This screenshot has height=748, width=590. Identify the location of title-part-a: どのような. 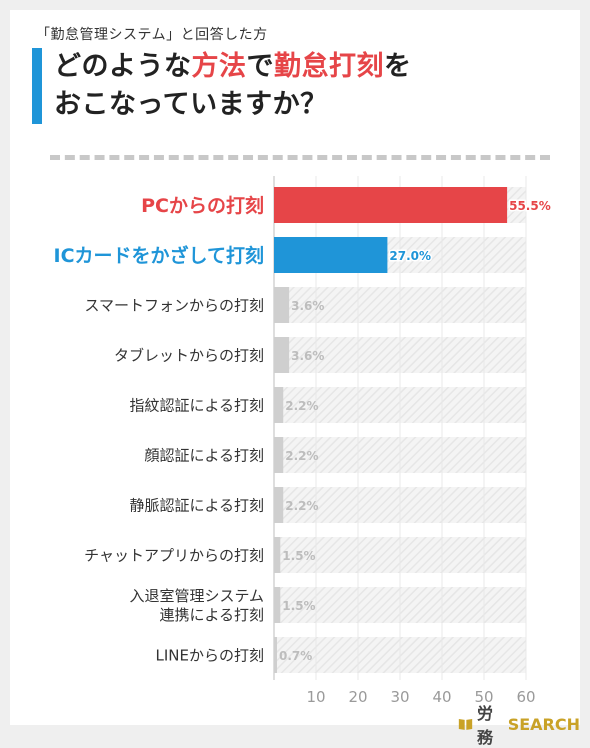
(123, 66).